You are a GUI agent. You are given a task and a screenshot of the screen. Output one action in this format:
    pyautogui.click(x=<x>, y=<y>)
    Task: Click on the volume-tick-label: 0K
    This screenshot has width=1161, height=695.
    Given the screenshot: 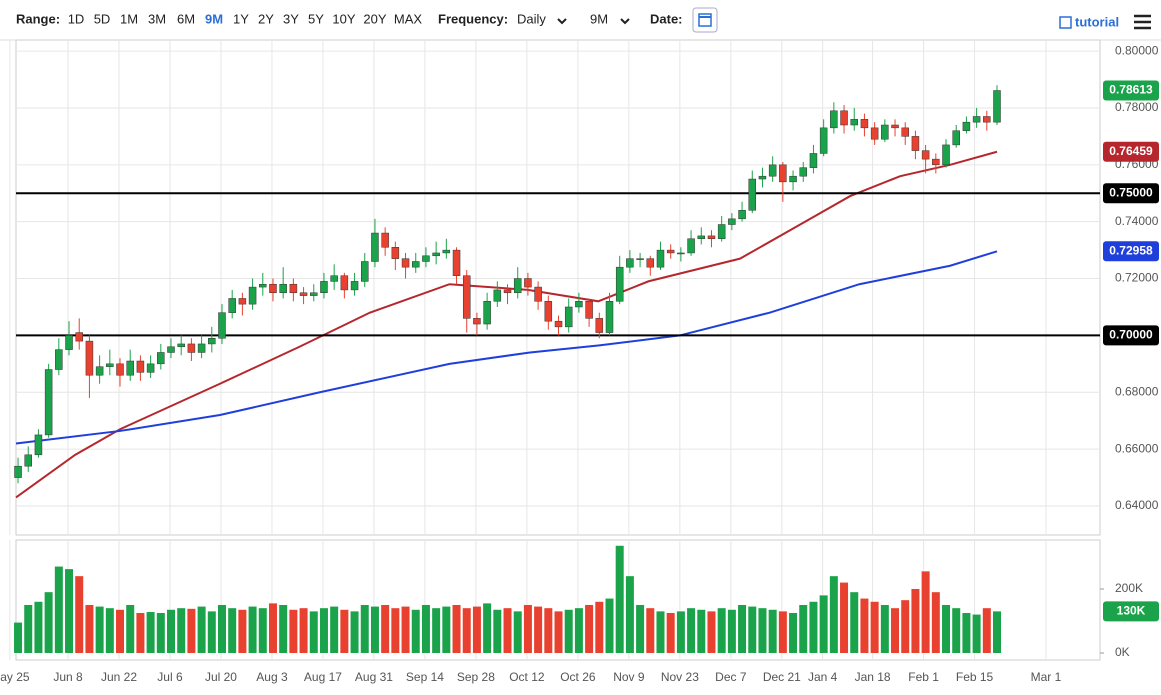 What is the action you would take?
    pyautogui.click(x=1122, y=652)
    